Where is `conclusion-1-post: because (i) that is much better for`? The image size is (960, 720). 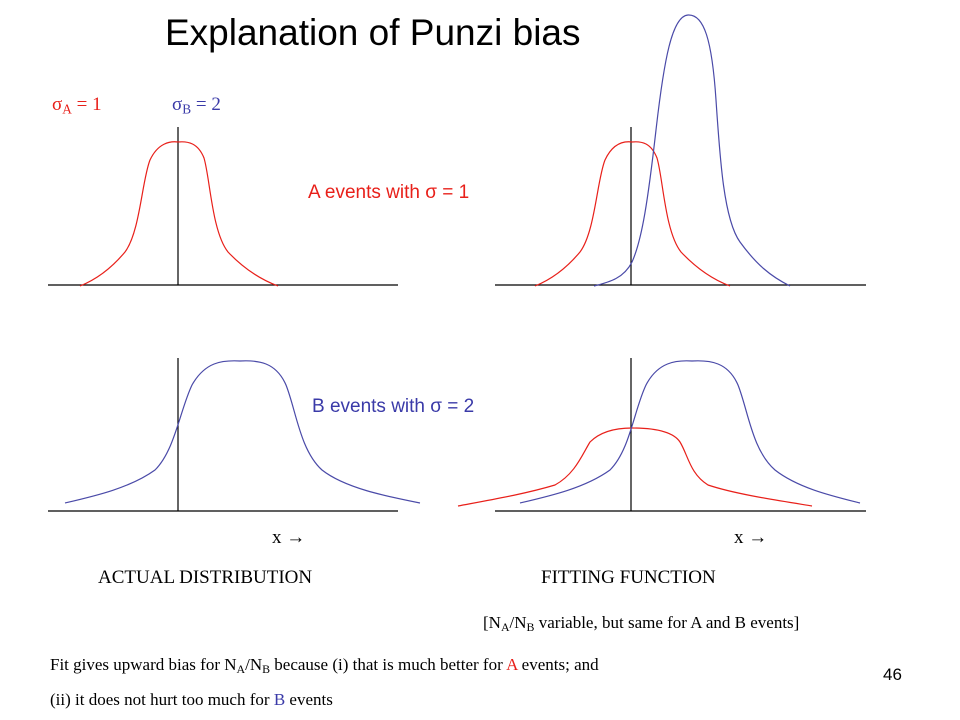 conclusion-1-post: because (i) that is much better for is located at coordinates (388, 664).